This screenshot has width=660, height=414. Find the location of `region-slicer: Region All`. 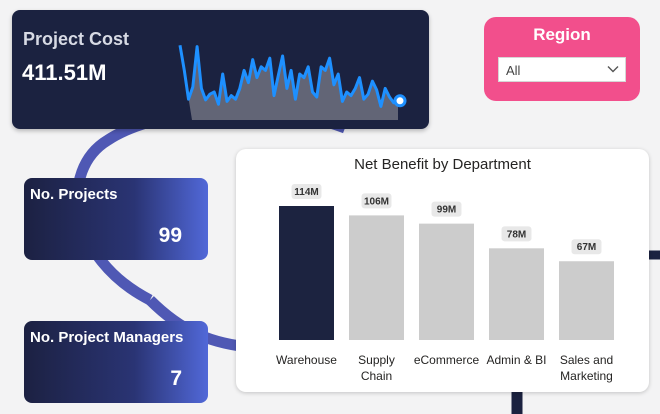

region-slicer: Region All is located at coordinates (562, 59).